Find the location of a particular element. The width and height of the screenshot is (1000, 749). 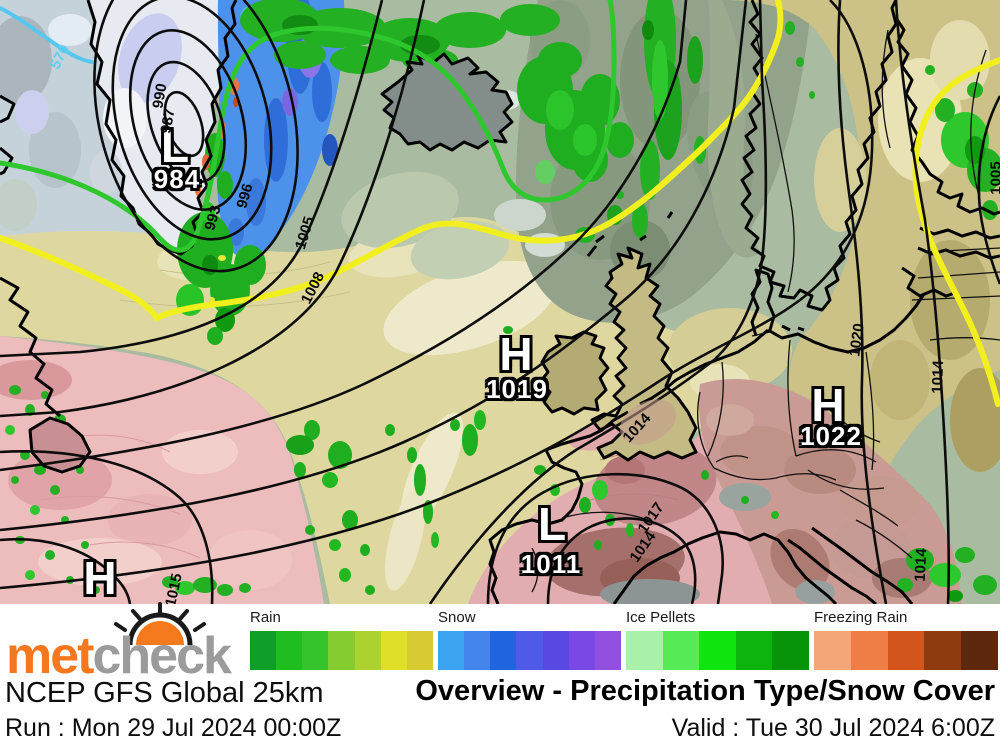

legend-label: Rain is located at coordinates (265, 617).